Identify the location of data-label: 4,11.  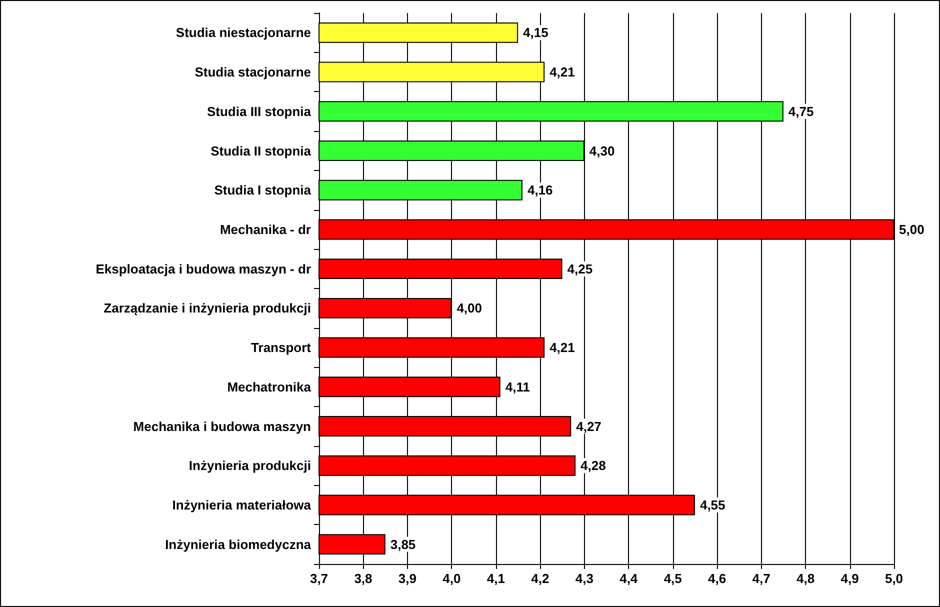
(517, 386).